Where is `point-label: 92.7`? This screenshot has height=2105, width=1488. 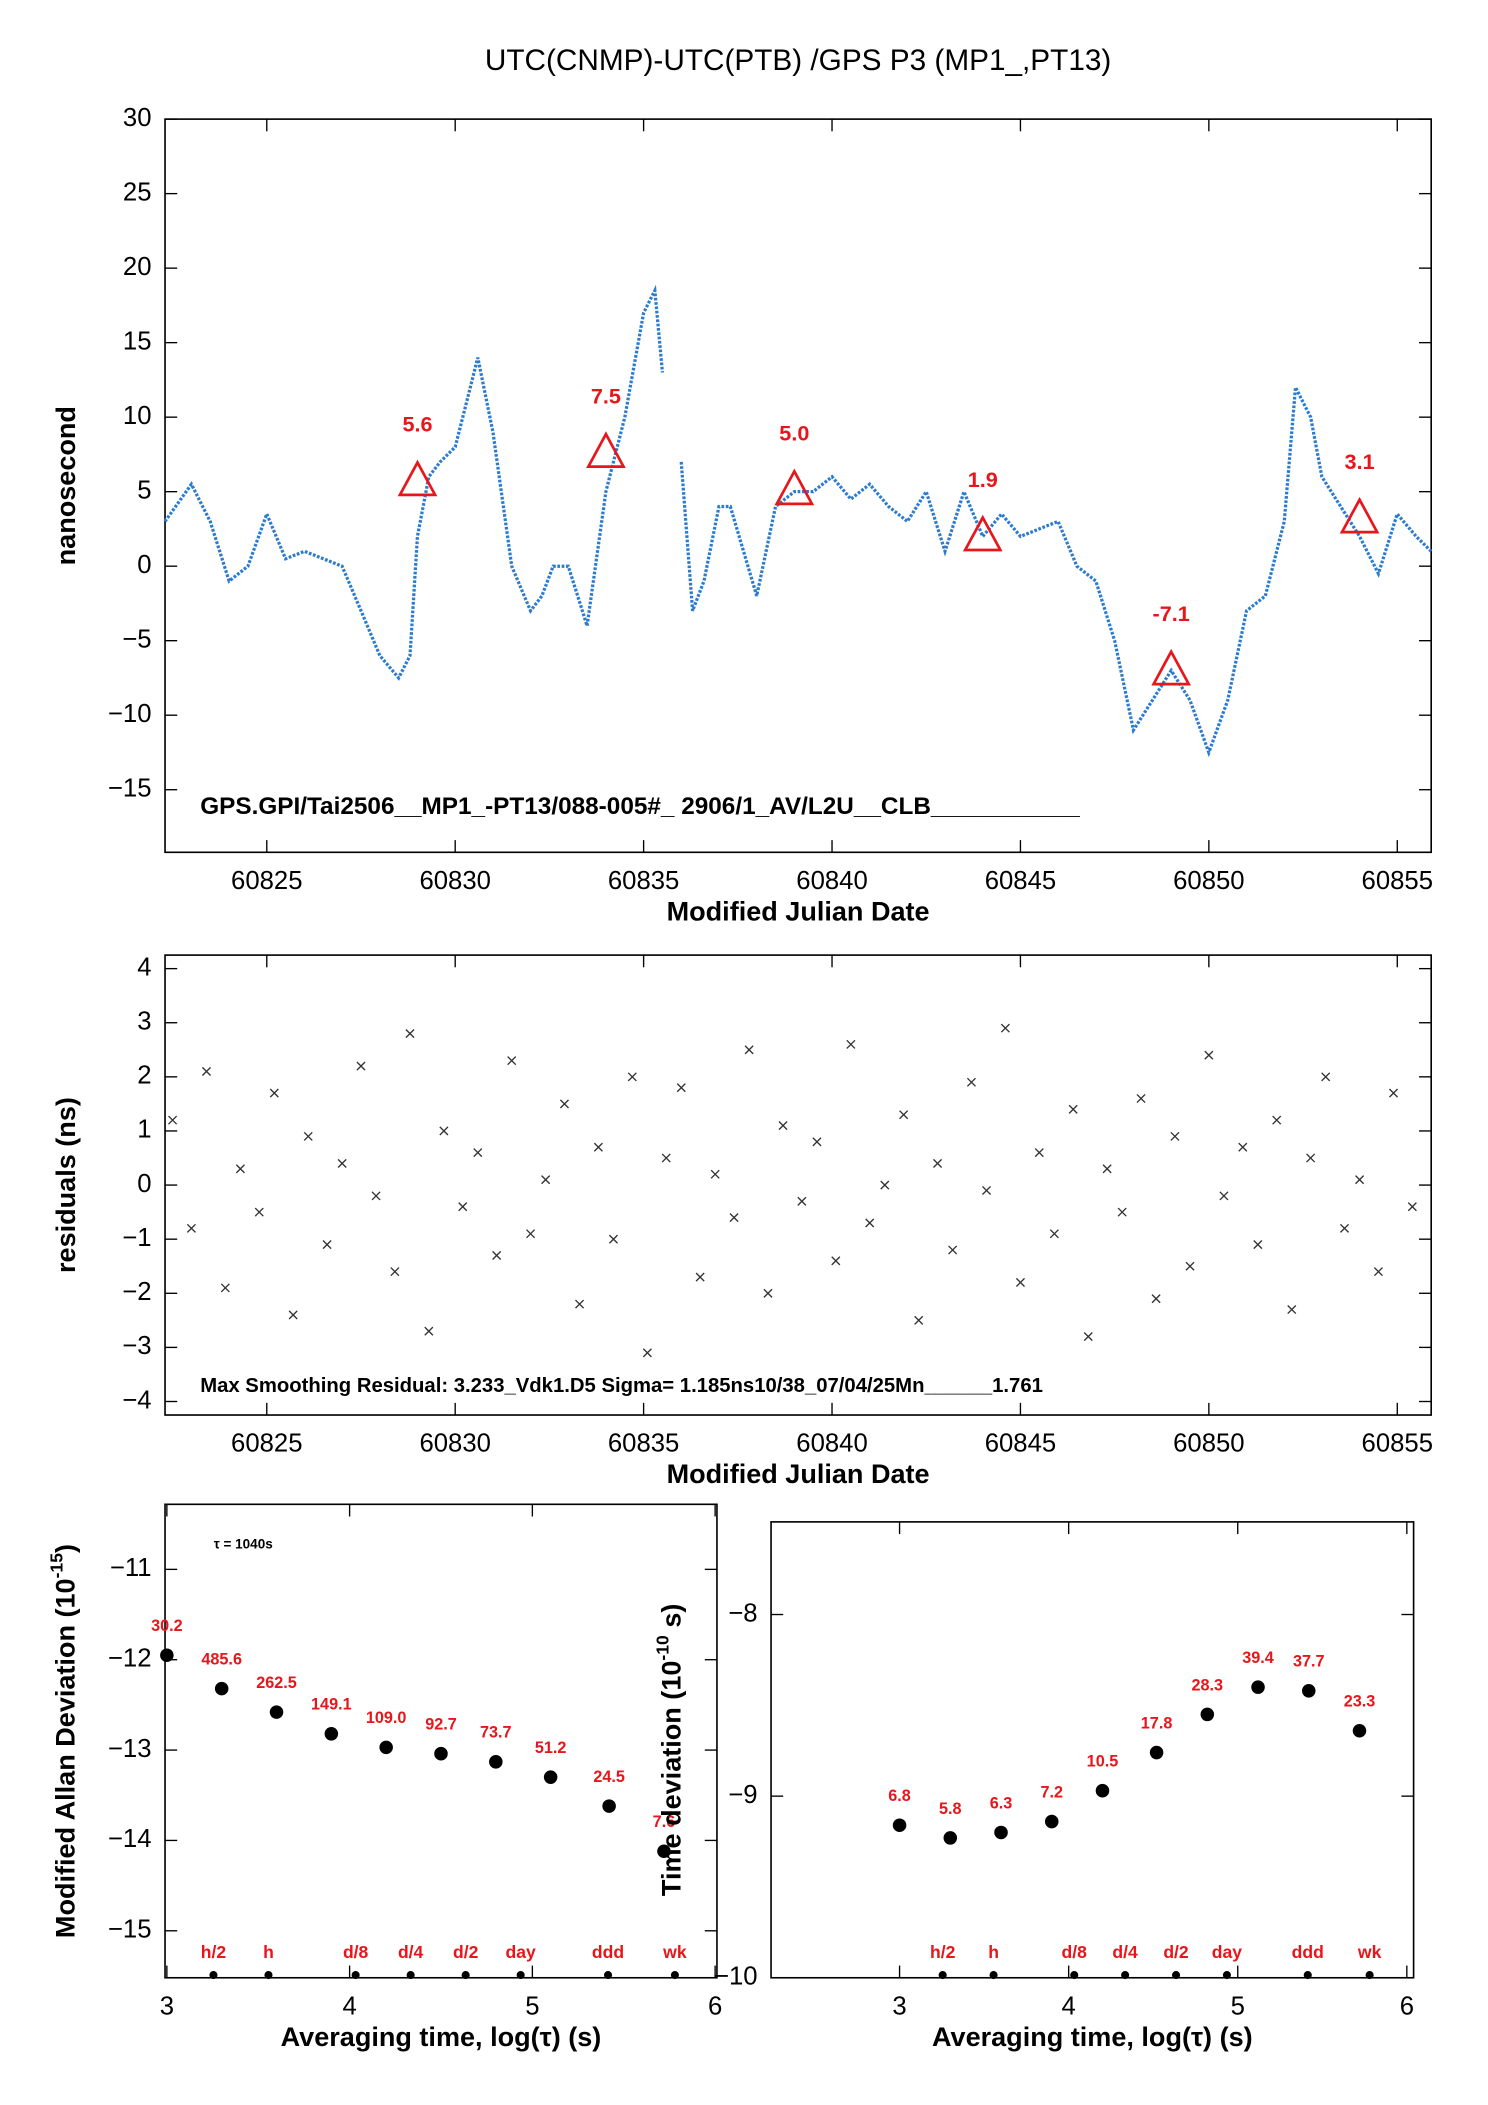
point-label: 92.7 is located at coordinates (441, 1725).